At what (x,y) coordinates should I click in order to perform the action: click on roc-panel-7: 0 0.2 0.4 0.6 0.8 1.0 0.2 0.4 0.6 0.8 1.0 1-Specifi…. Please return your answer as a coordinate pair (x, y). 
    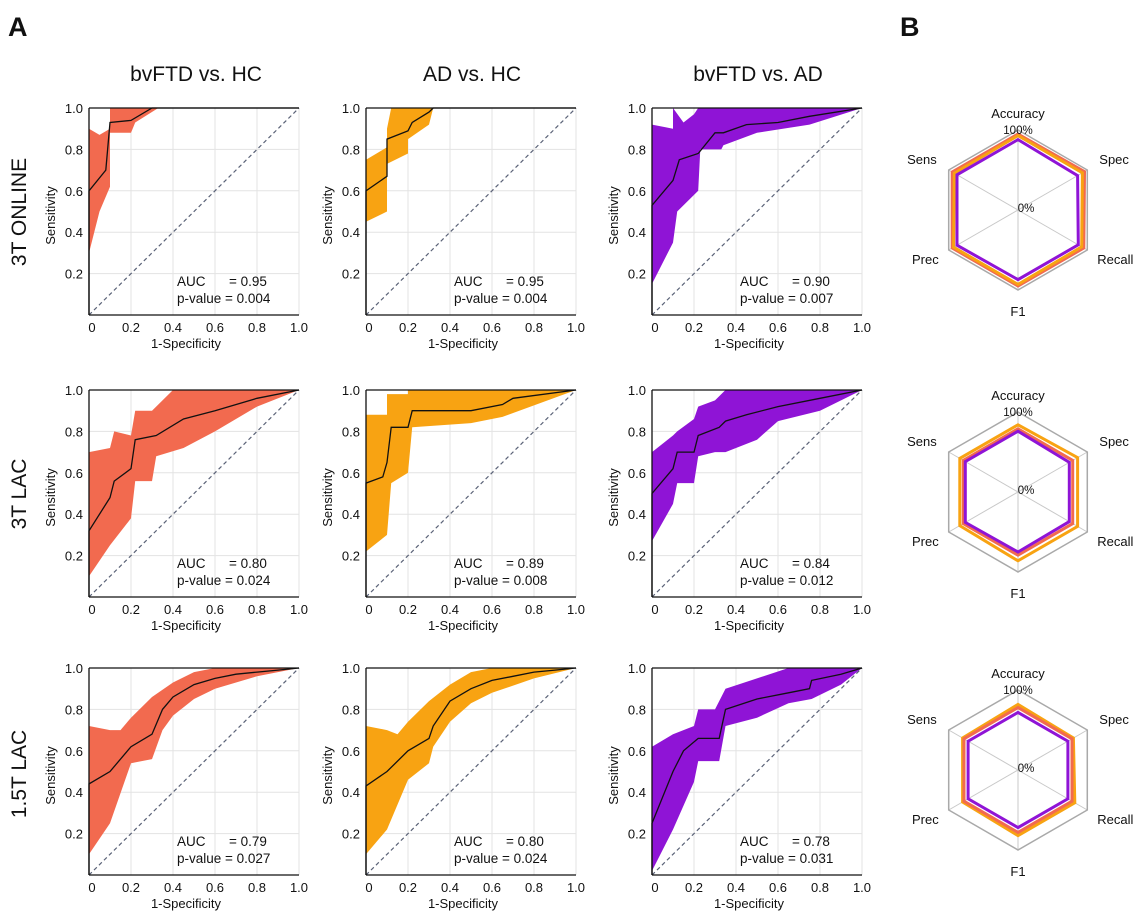
    Looking at the image, I should click on (452, 786).